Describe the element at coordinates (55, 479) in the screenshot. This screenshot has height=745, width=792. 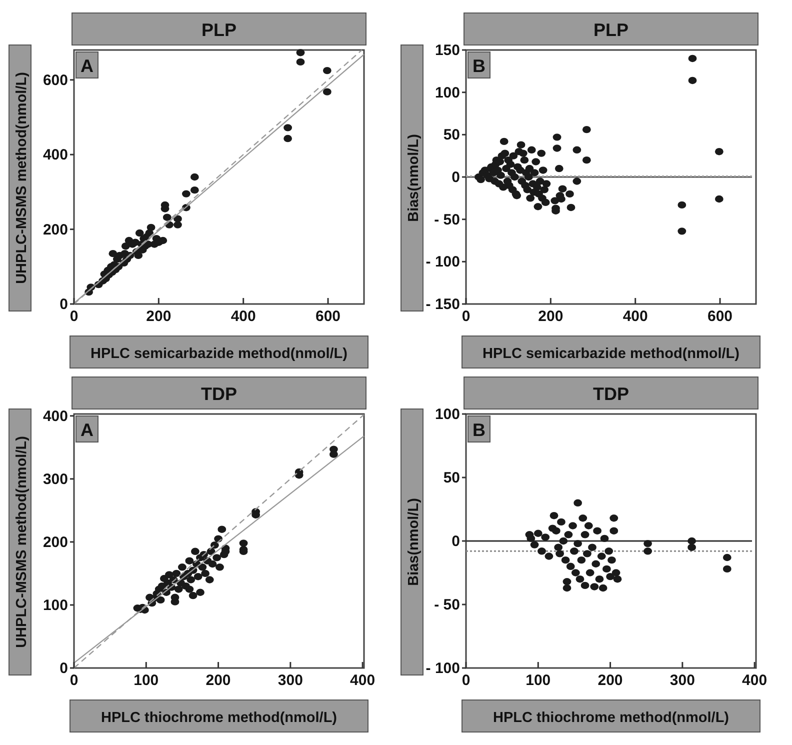
I see `y-tick-label: 300` at that location.